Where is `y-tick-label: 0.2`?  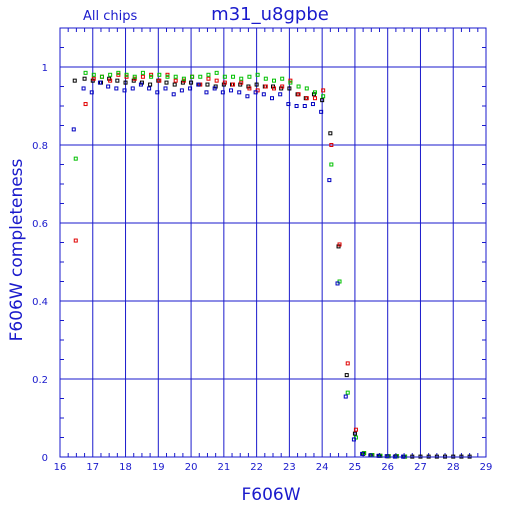 y-tick-label: 0.2 is located at coordinates (40, 380).